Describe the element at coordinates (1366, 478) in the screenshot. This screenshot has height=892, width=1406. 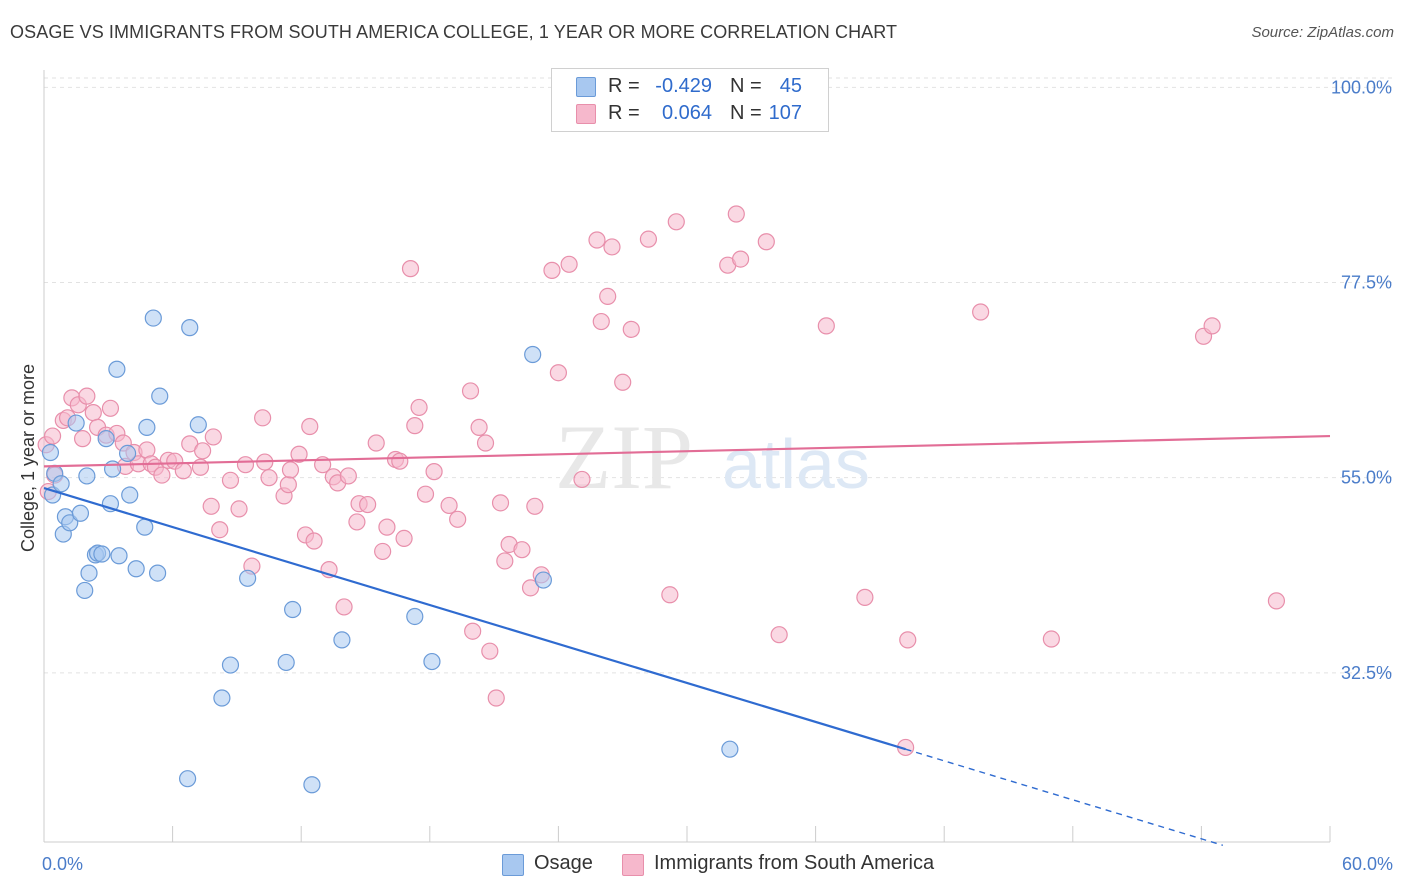
I see `y-tick-label: 55.0%` at that location.